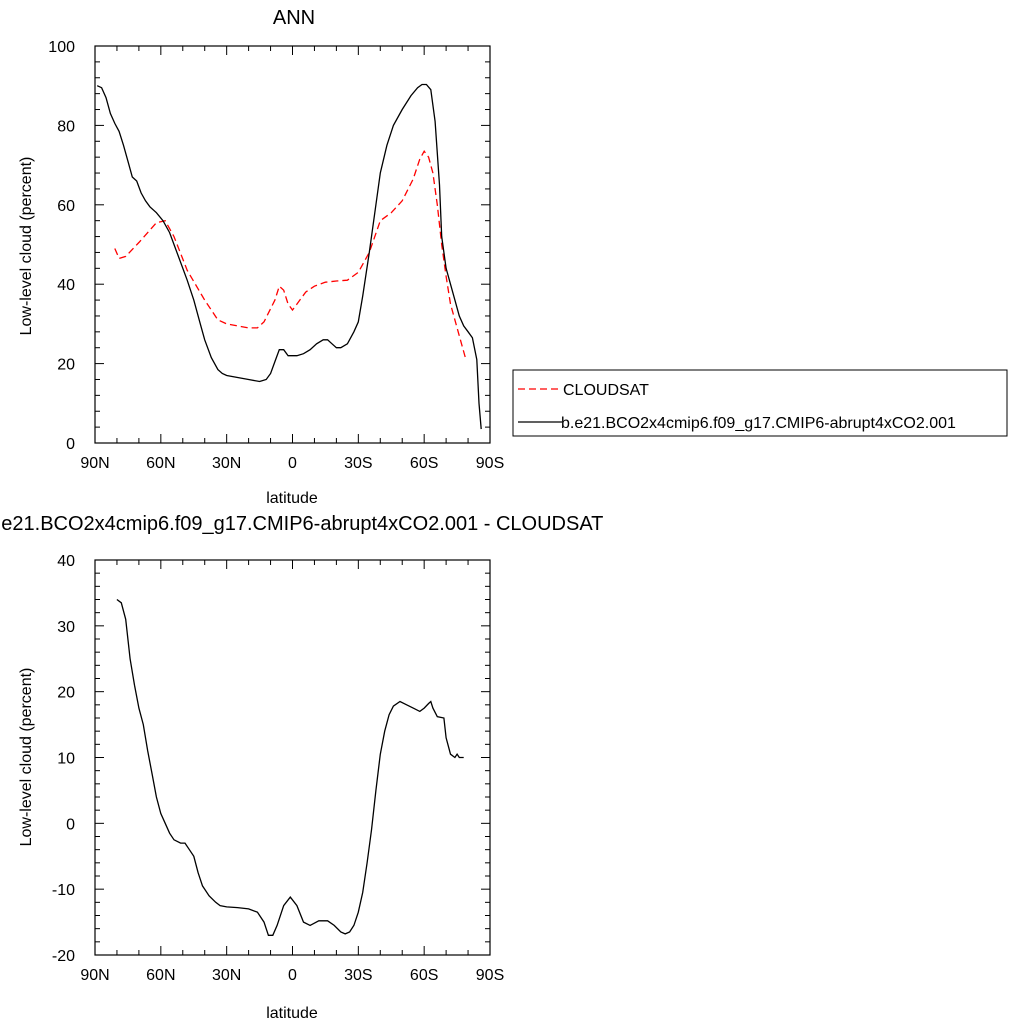 The width and height of the screenshot is (1024, 1024). What do you see at coordinates (292, 975) in the screenshot?
I see `bottom-x-tick-label: 0` at bounding box center [292, 975].